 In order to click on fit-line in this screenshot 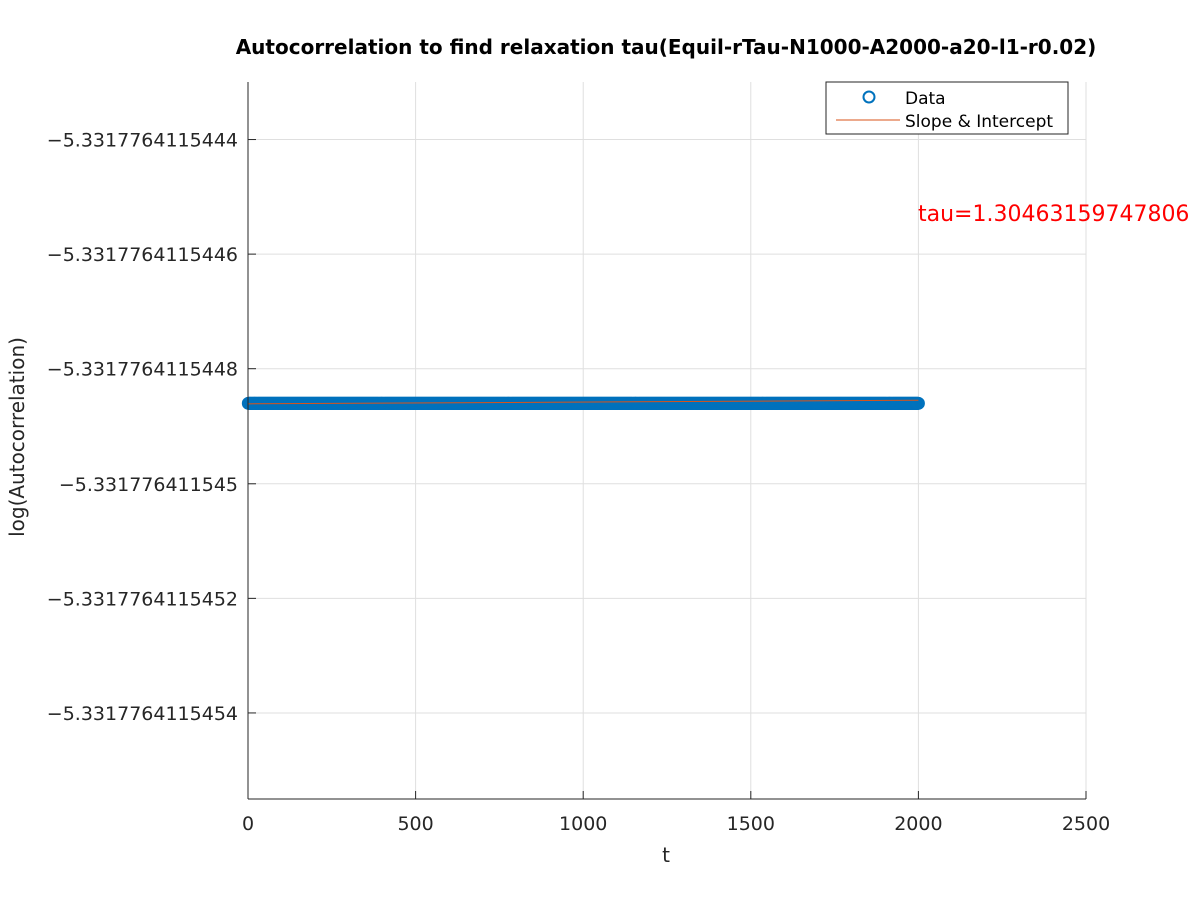, I will do `click(583, 402)`.